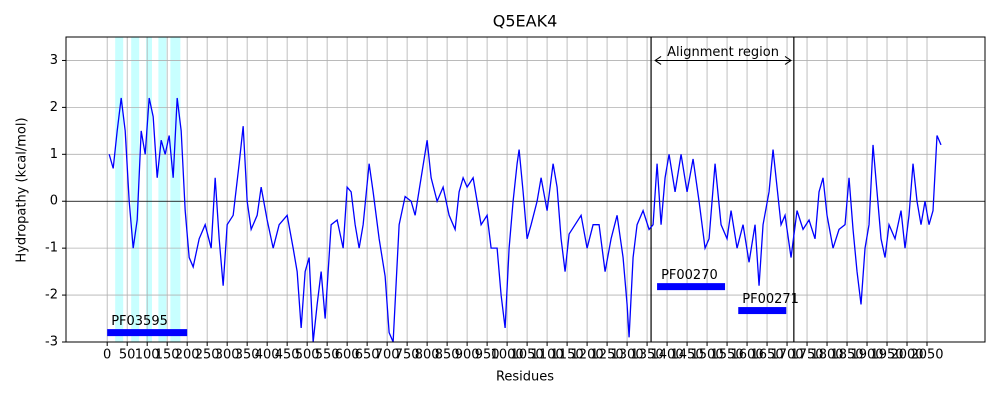  What do you see at coordinates (507, 355) in the screenshot?
I see `x-tick-label: 1000` at bounding box center [507, 355].